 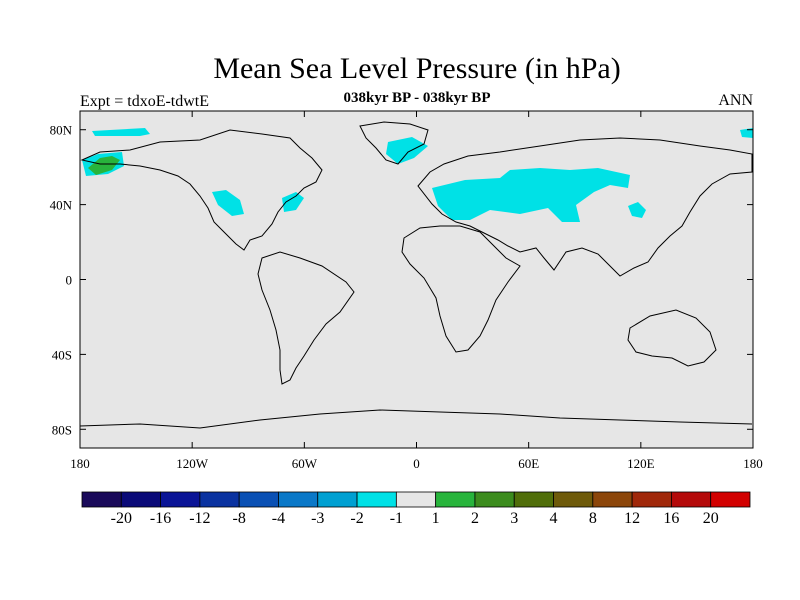 What do you see at coordinates (593, 518) in the screenshot?
I see `colorbar-label: 8` at bounding box center [593, 518].